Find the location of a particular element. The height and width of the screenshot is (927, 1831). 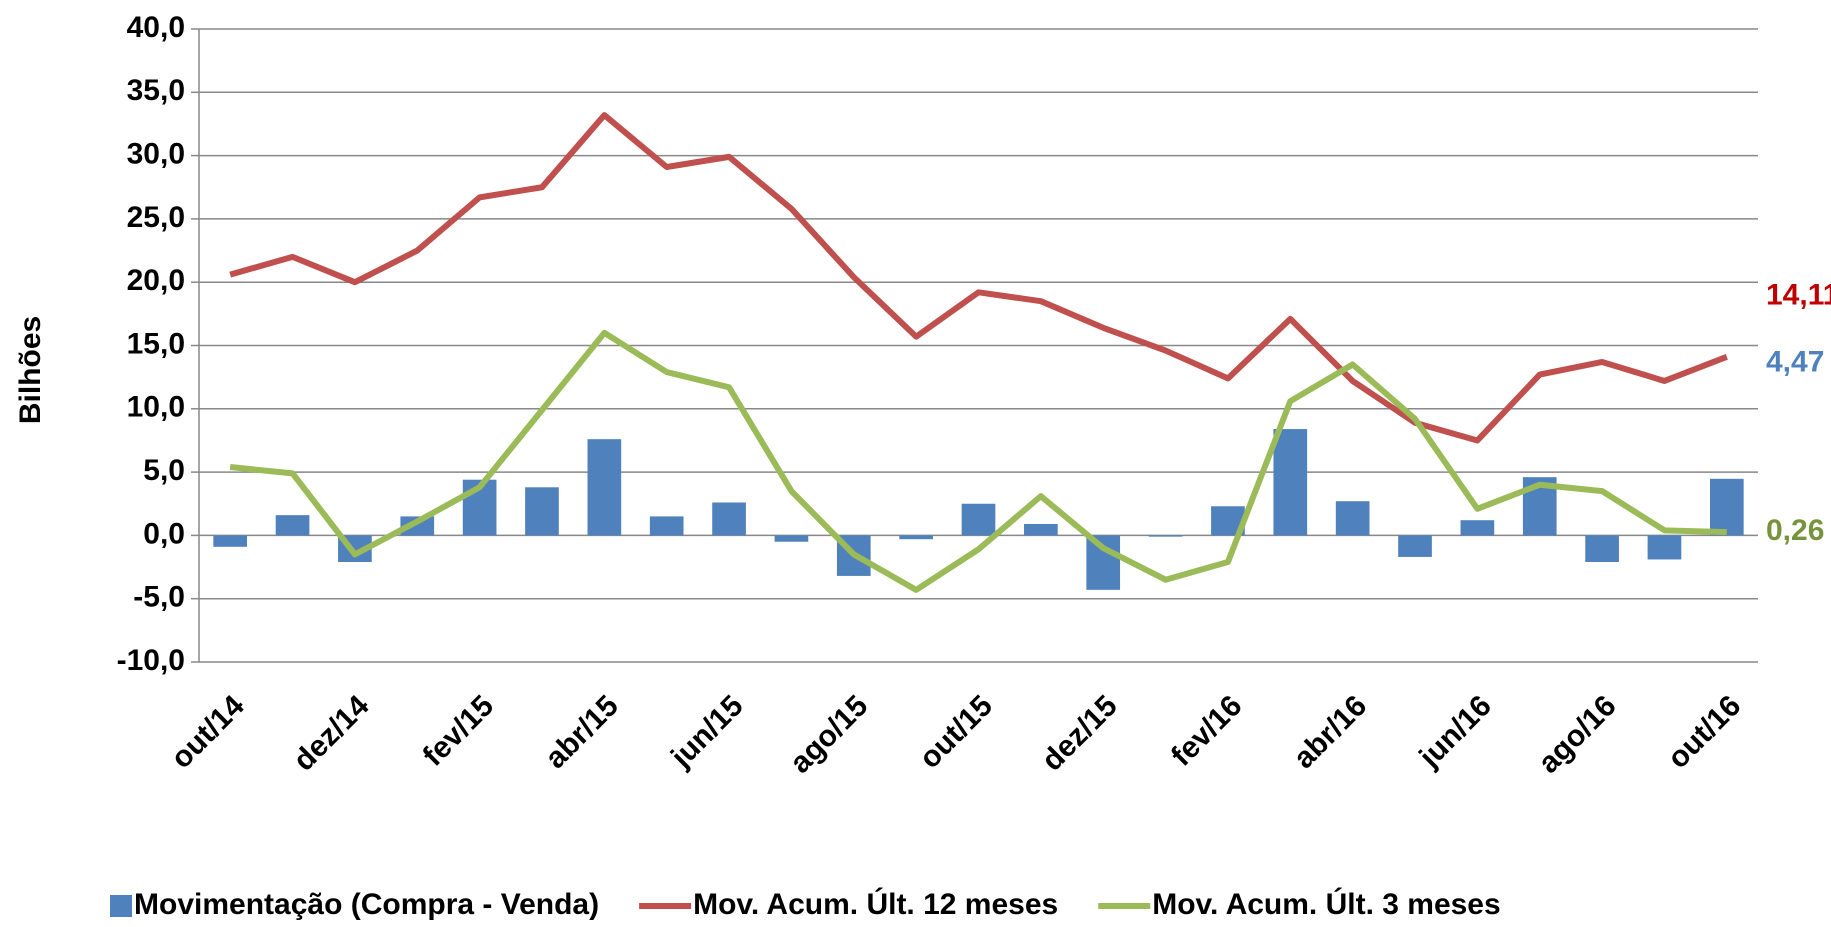

y-tick-label: 30,0 is located at coordinates (156, 154).